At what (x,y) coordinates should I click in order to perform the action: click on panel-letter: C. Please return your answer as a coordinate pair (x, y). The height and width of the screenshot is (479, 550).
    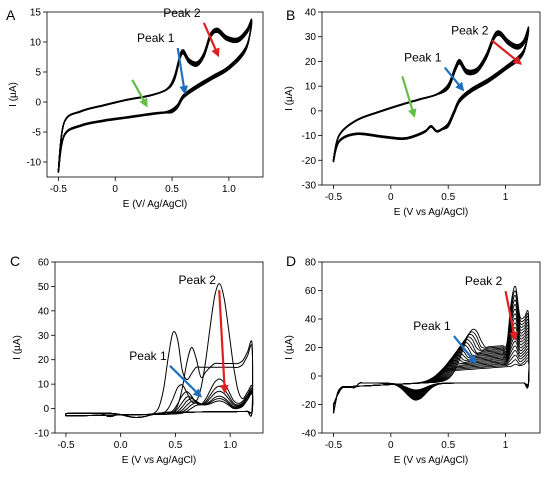
    Looking at the image, I should click on (15, 261).